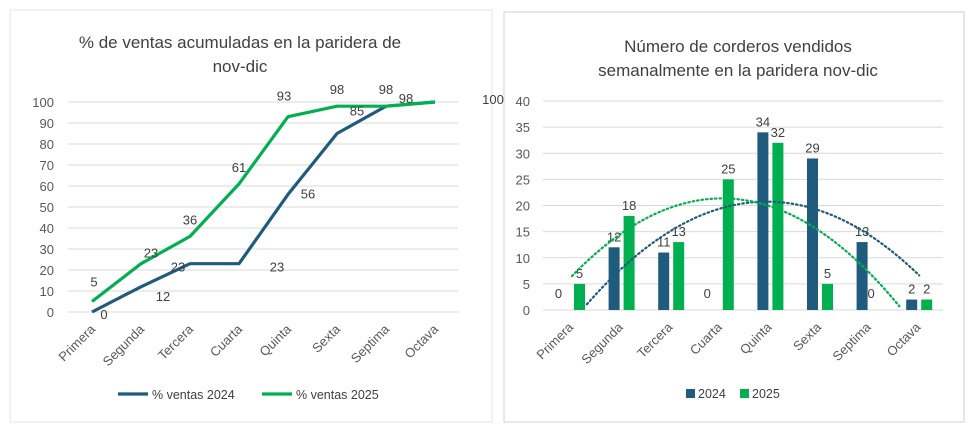 This screenshot has height=444, width=980. What do you see at coordinates (190, 219) in the screenshot?
I see `data-label: 36` at bounding box center [190, 219].